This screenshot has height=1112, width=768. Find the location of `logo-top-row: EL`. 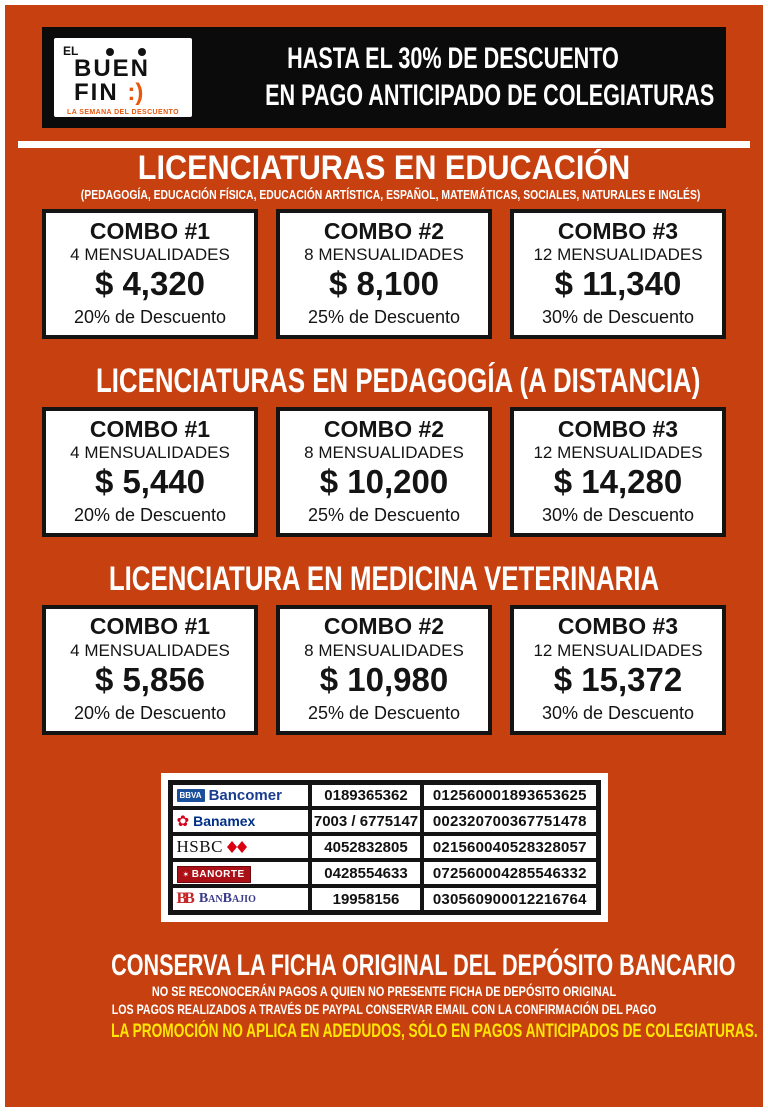

logo-top-row: EL is located at coordinates (123, 50).